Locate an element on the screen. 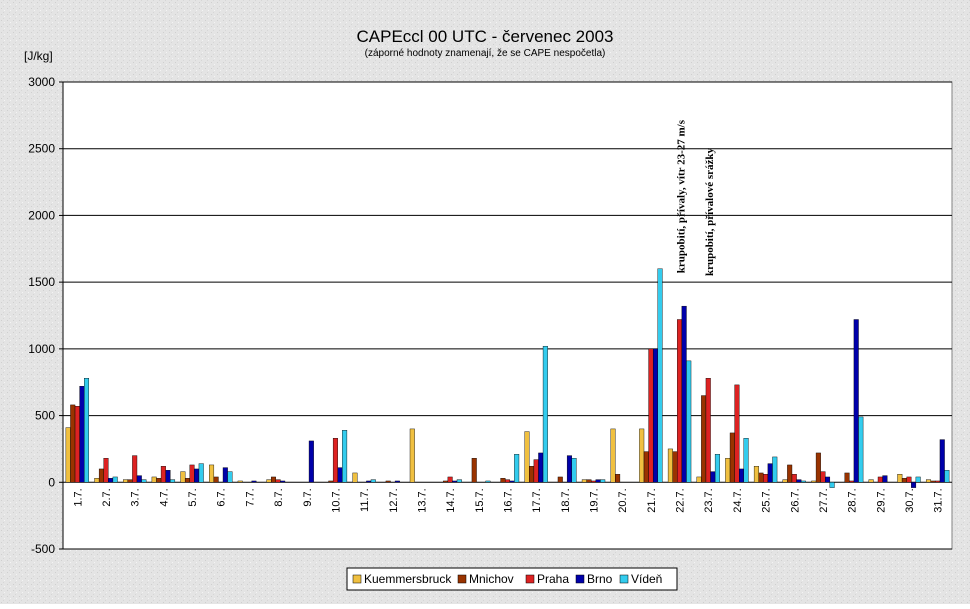  x-tick-label: 4.7. is located at coordinates (164, 497).